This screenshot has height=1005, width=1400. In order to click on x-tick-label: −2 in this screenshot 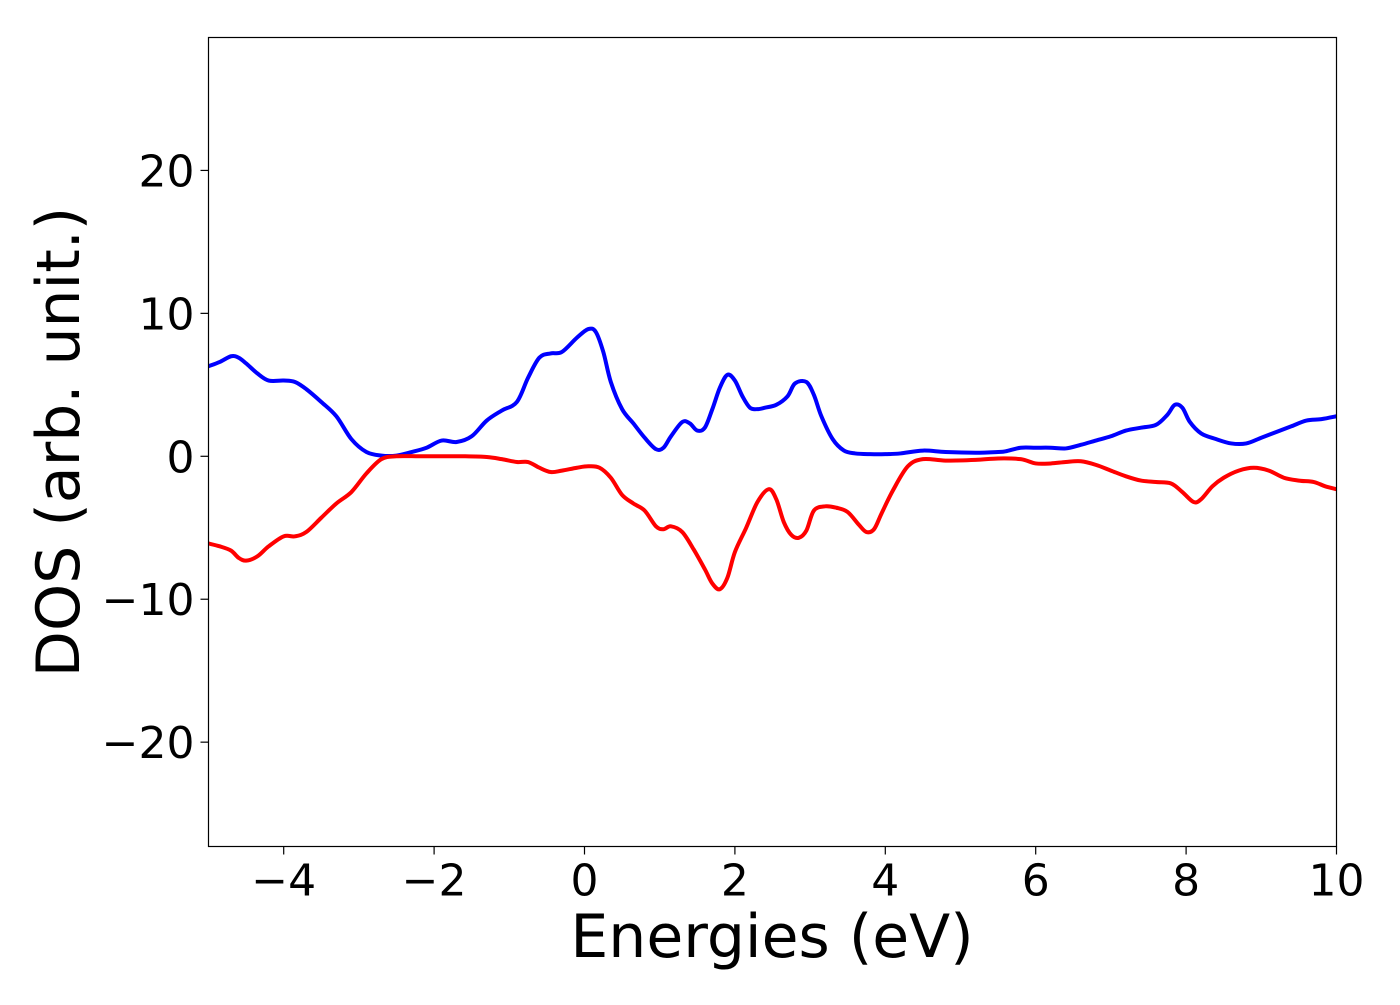, I will do `click(434, 881)`.